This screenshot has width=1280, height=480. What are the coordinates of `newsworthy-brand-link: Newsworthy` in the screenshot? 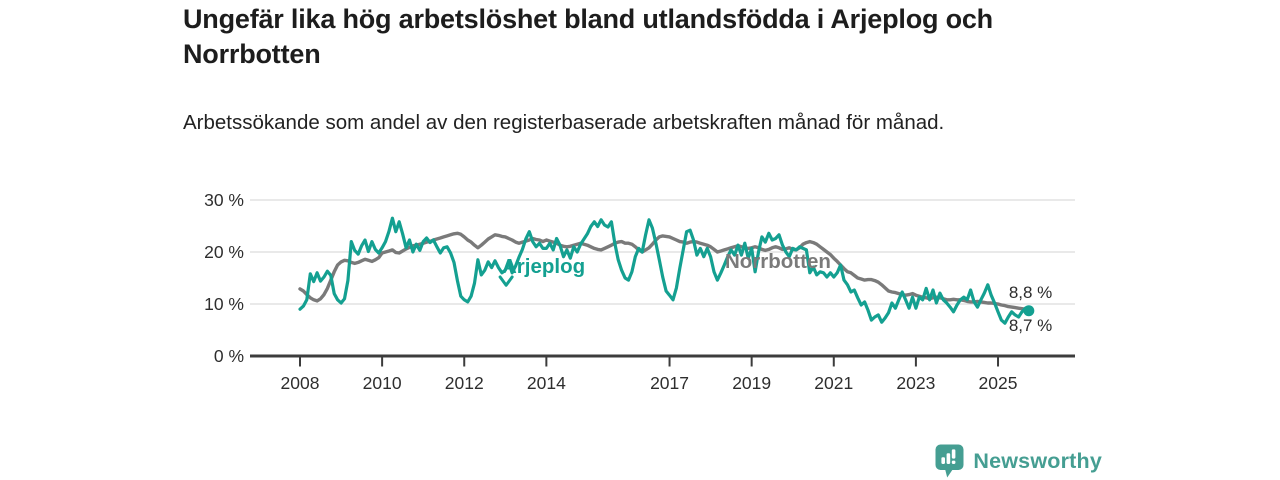 It's located at (1018, 461).